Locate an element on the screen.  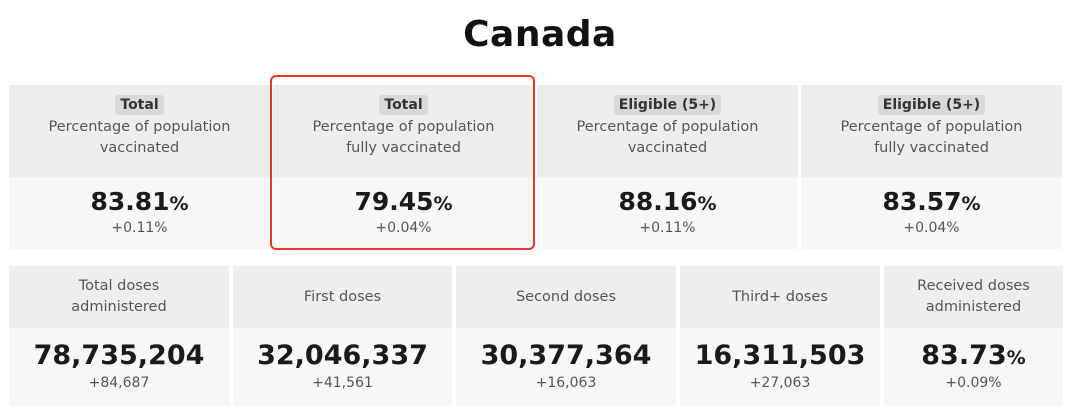
dose-card-header: Received doses administered is located at coordinates (973, 297).